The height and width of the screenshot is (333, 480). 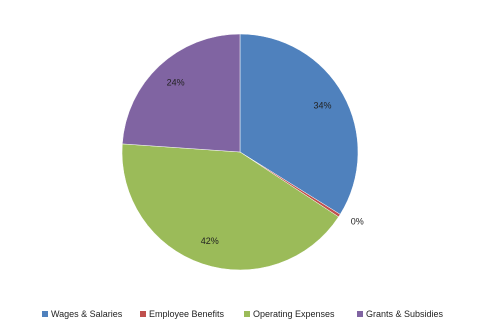 What do you see at coordinates (210, 241) in the screenshot?
I see `data-label: 42%` at bounding box center [210, 241].